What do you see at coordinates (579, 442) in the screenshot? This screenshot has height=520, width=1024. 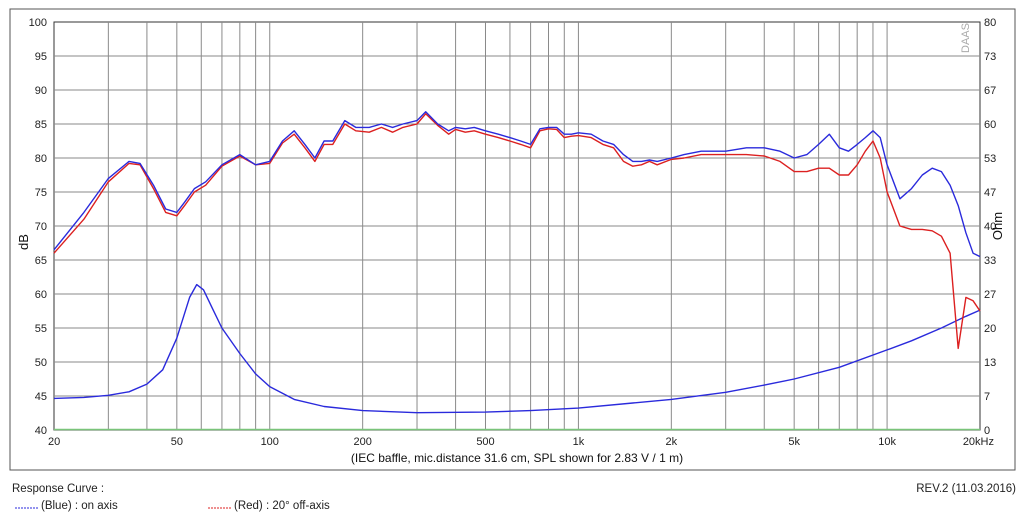 I see `x-tick-label: 1k` at bounding box center [579, 442].